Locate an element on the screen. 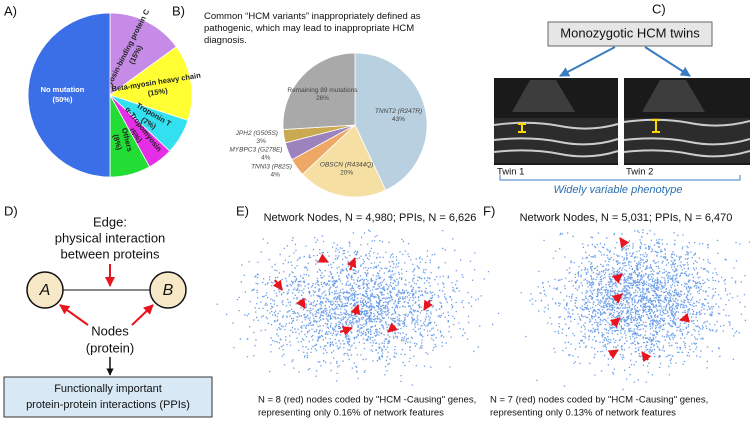  node-label: B is located at coordinates (168, 290).